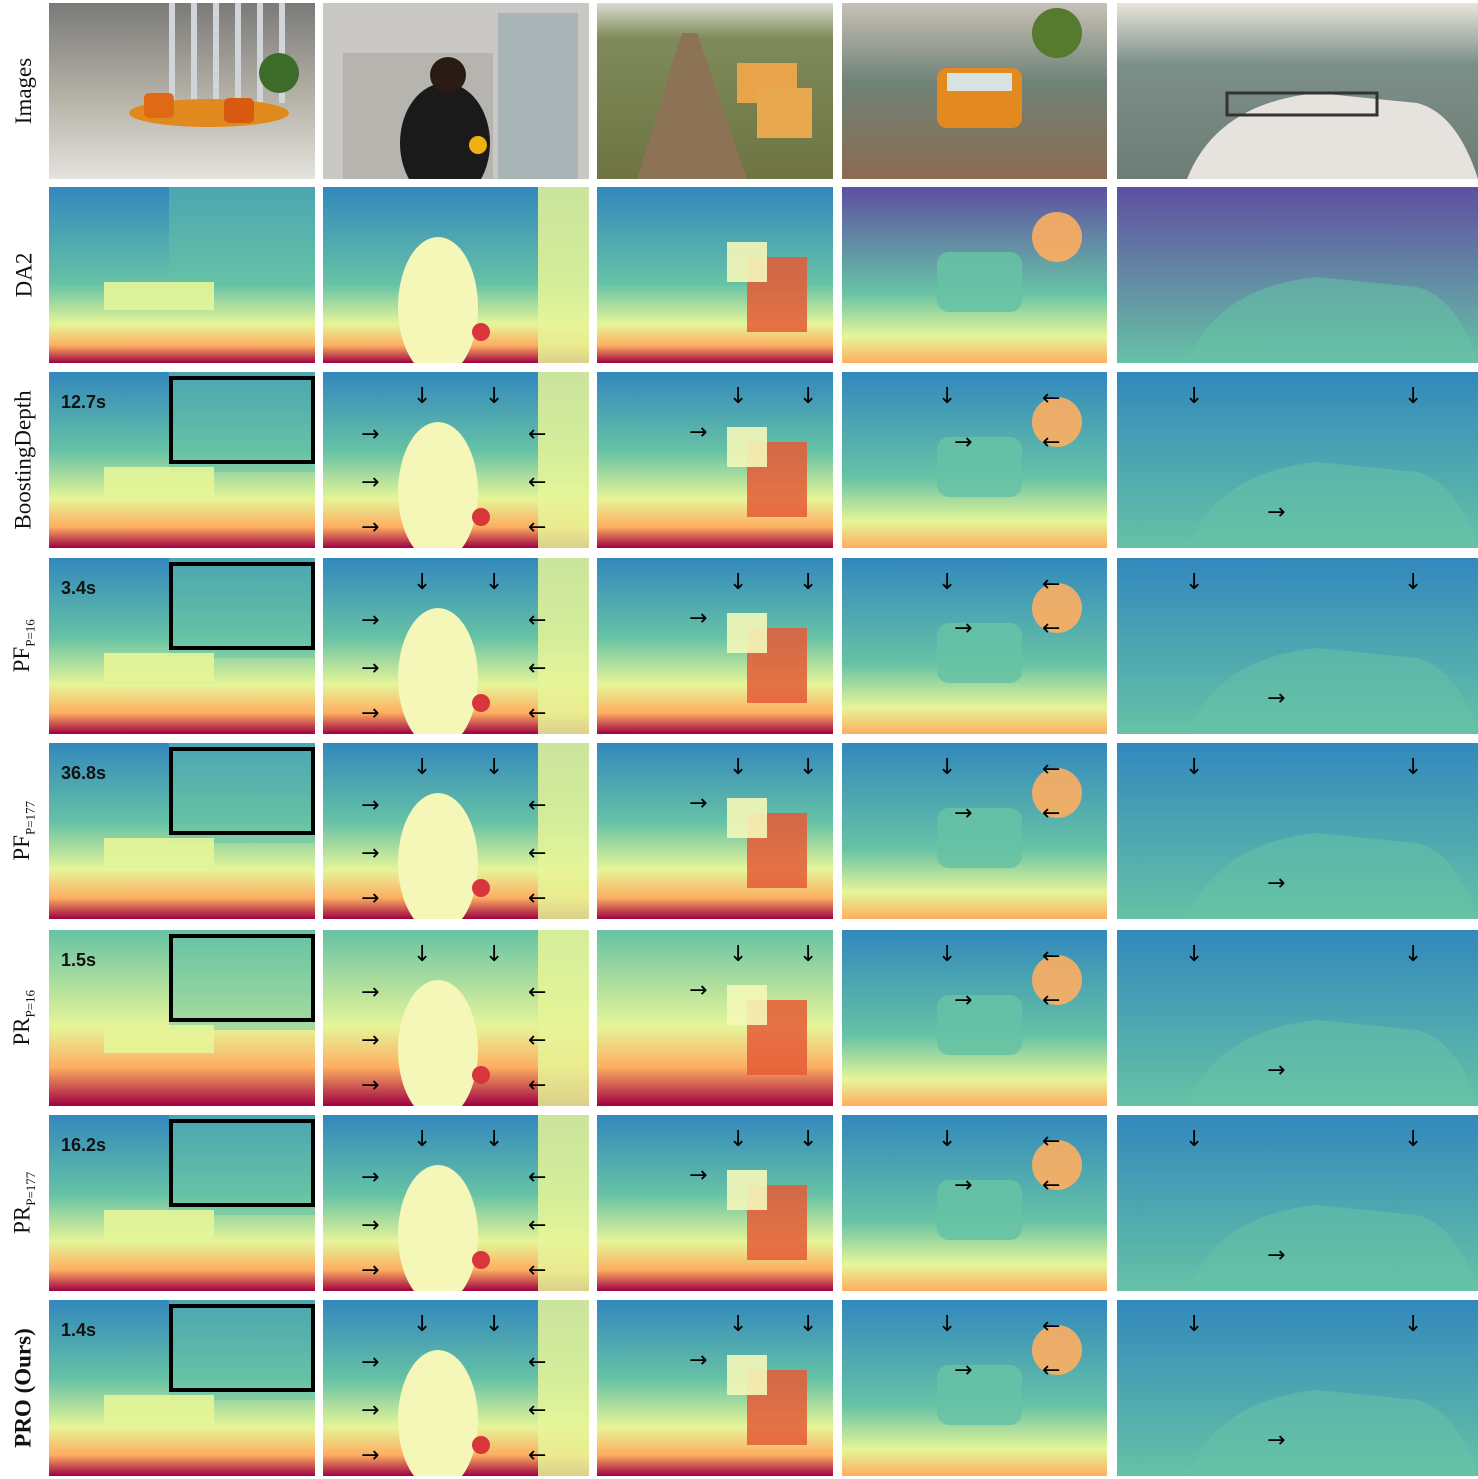 The width and height of the screenshot is (1478, 1479). Describe the element at coordinates (23, 460) in the screenshot. I see `row-label-text: BoostingDepth` at that location.